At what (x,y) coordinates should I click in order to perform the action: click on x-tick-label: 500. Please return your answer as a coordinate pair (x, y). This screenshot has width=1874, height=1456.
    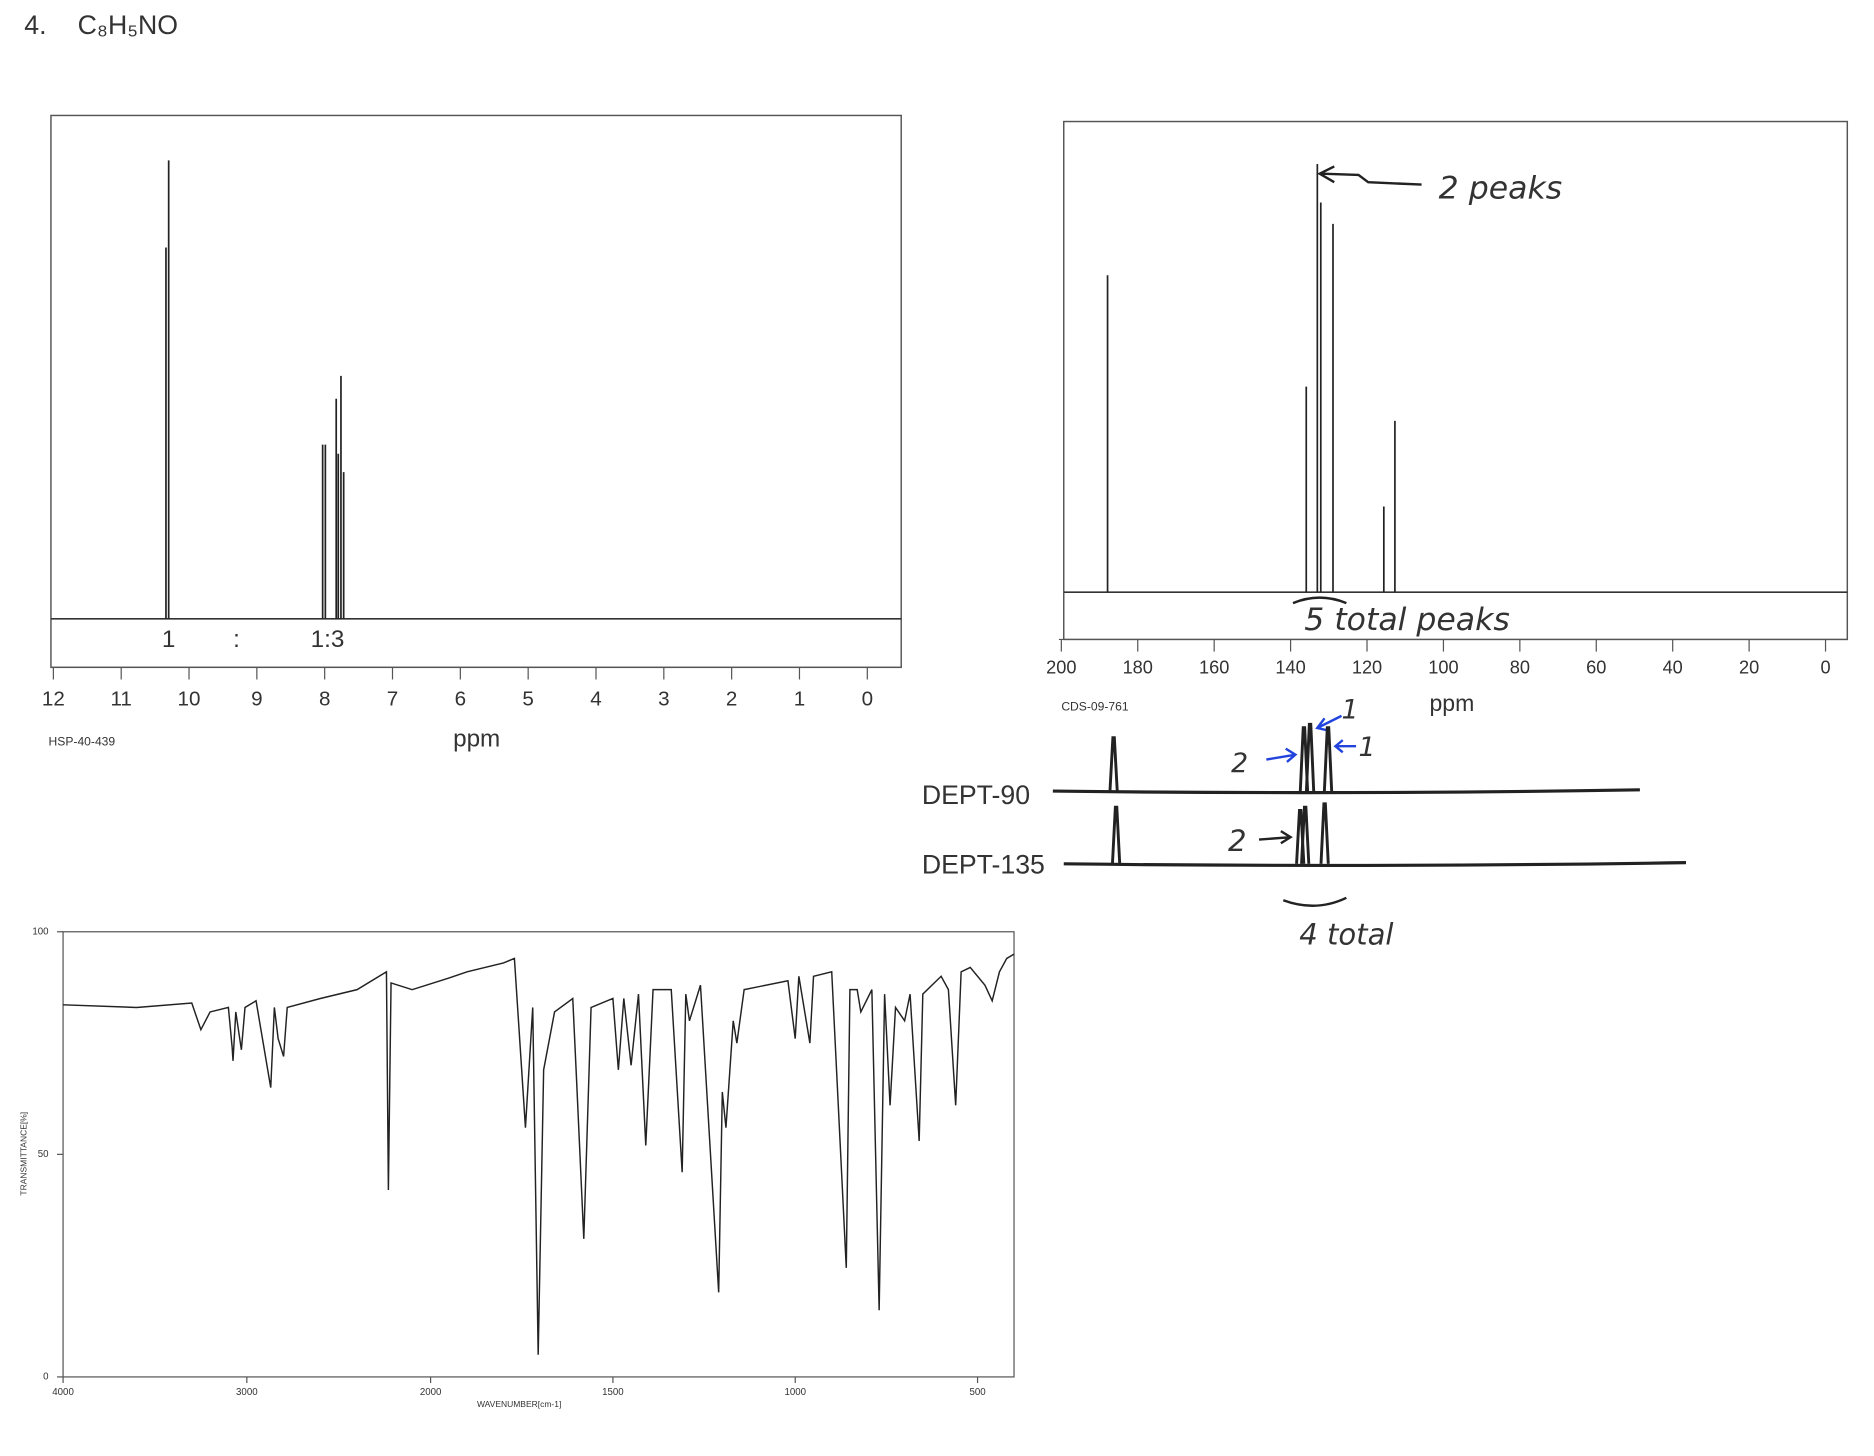
    Looking at the image, I should click on (977, 1392).